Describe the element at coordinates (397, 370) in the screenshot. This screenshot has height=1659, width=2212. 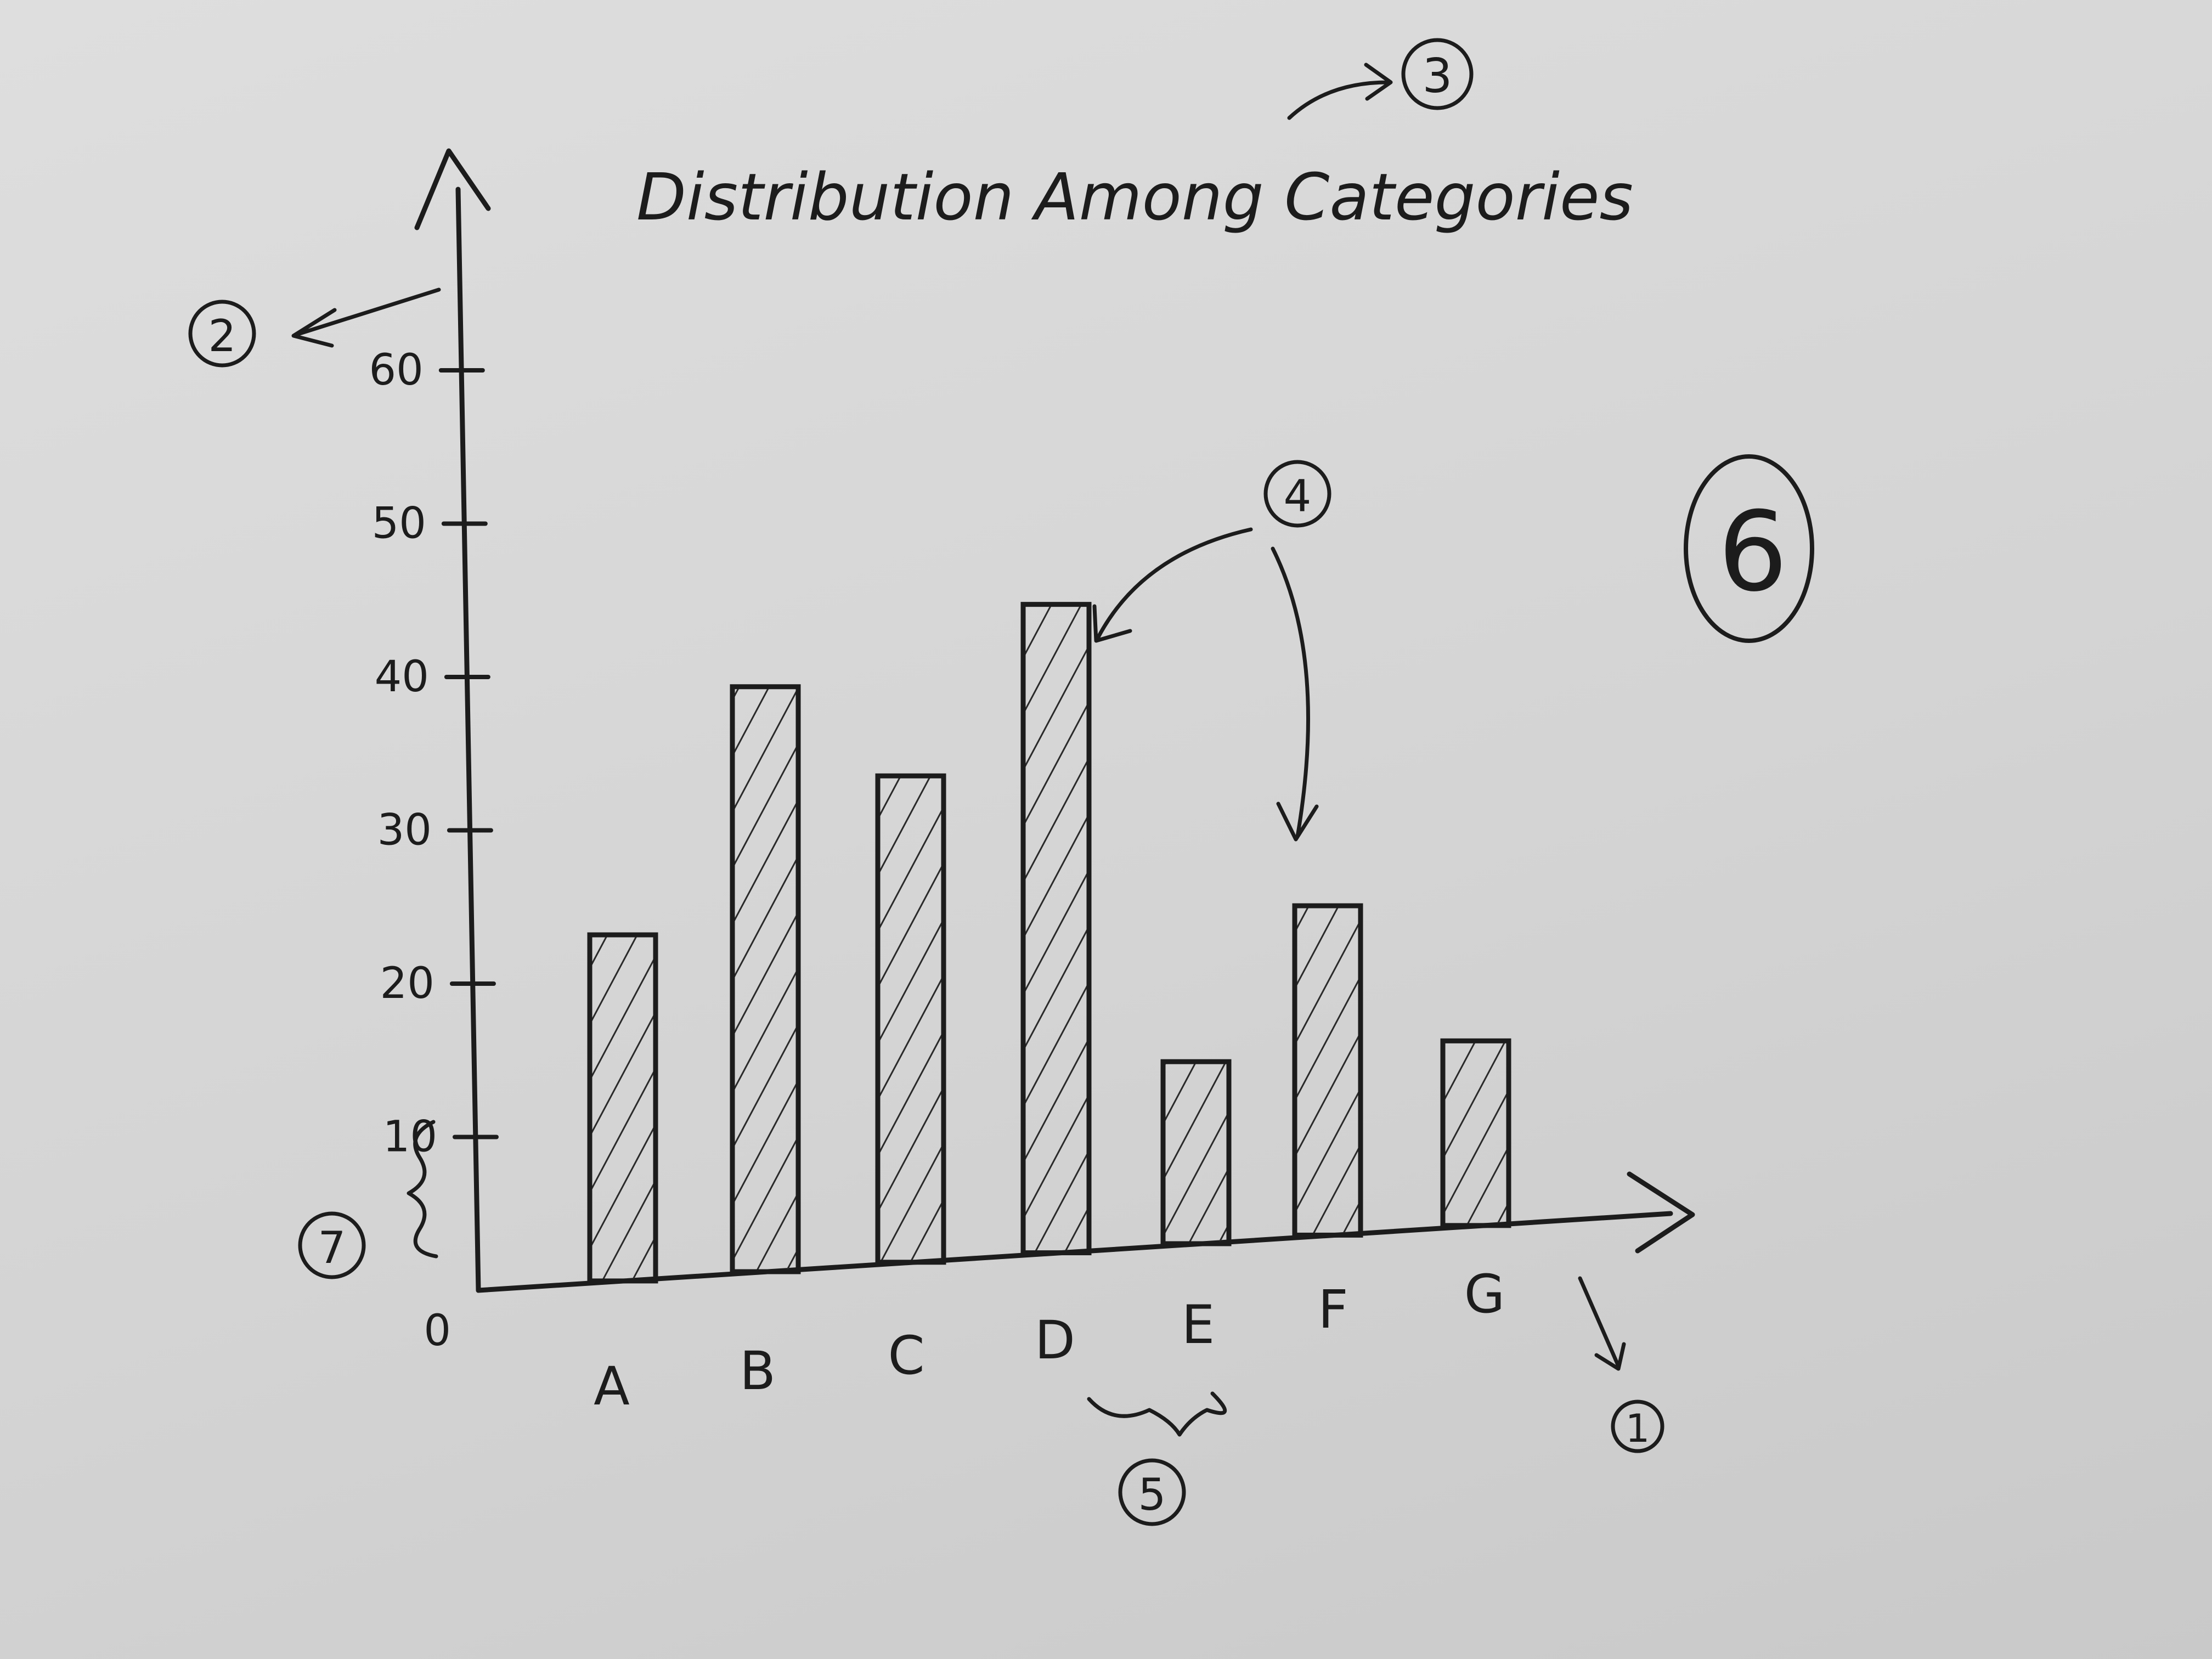
I see `y-tick-label: 60` at that location.